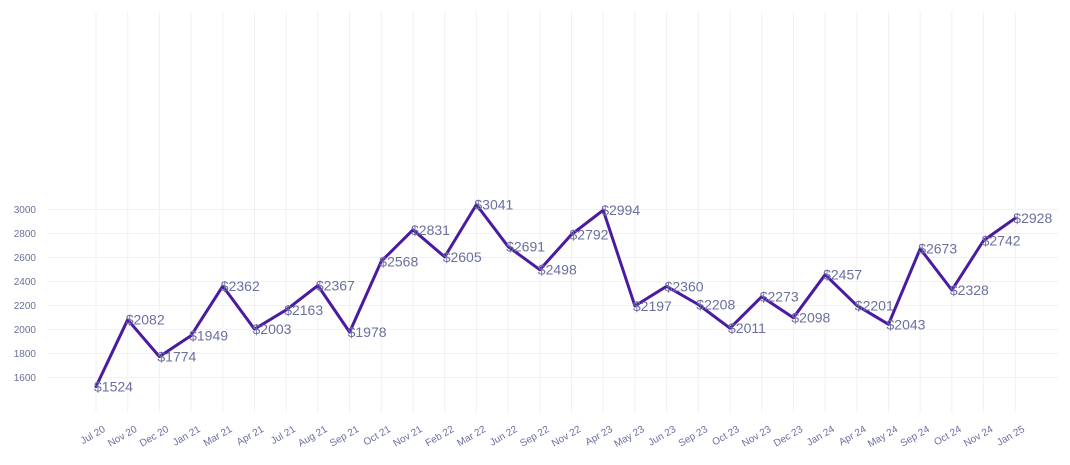 This screenshot has height=465, width=1070. I want to click on data-label: $2208, so click(715, 305).